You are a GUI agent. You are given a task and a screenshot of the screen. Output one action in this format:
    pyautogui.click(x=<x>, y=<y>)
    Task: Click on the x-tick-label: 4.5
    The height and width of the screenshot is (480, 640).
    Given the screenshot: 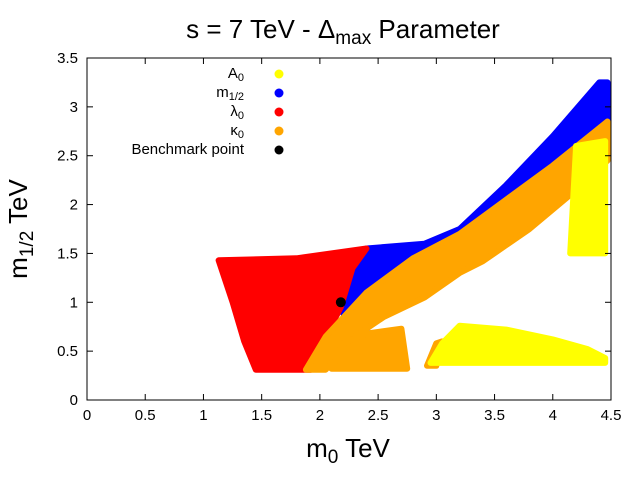 What is the action you would take?
    pyautogui.click(x=611, y=415)
    